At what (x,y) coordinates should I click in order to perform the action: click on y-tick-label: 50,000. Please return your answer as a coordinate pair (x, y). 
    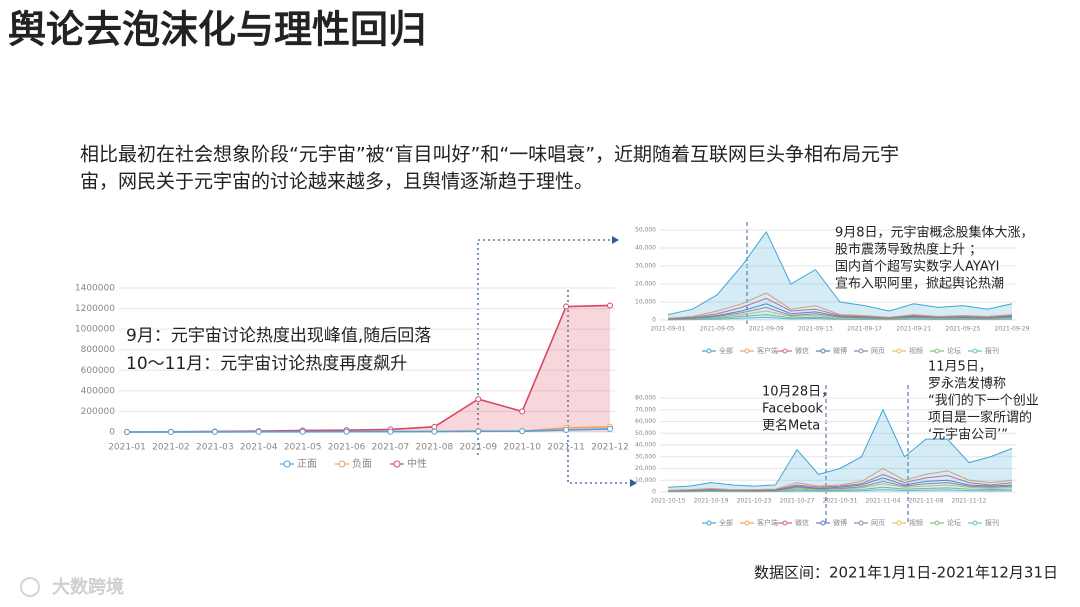
    Looking at the image, I should click on (645, 230).